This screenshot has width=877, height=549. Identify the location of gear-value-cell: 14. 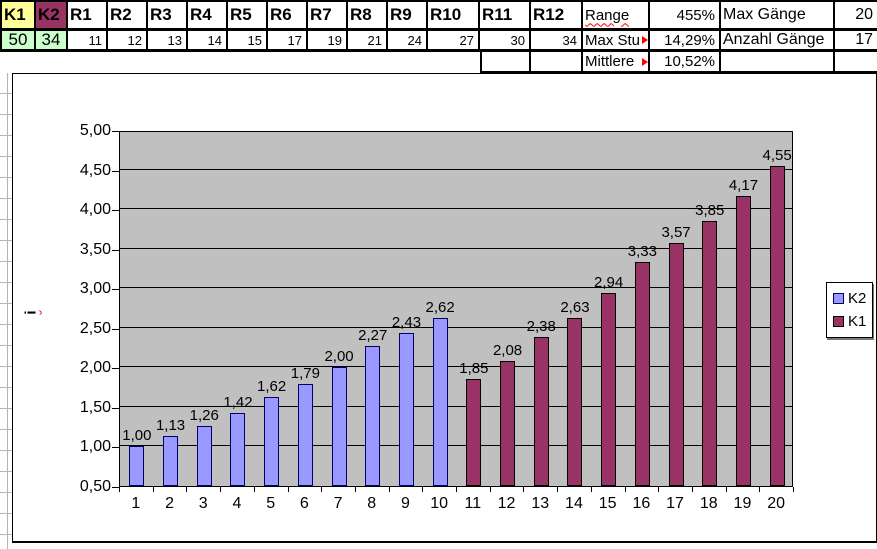
(208, 41).